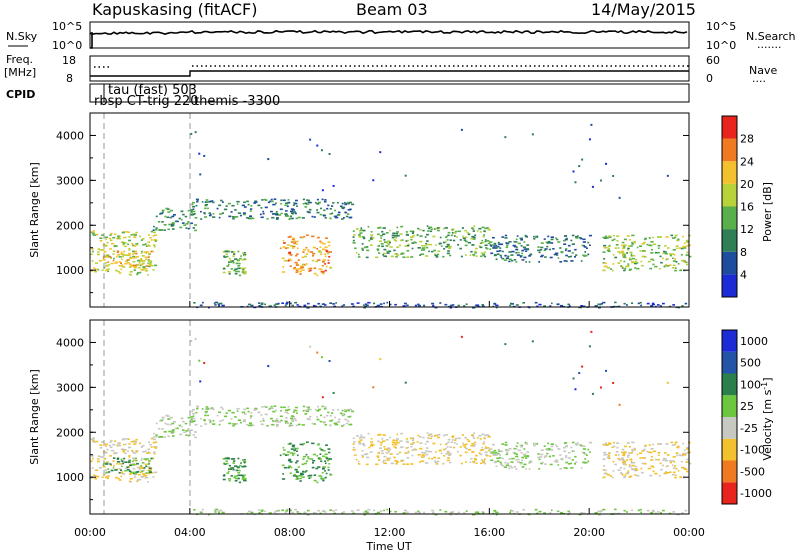 The image size is (800, 558). What do you see at coordinates (70, 135) in the screenshot?
I see `y-tick-label: 4000` at bounding box center [70, 135].